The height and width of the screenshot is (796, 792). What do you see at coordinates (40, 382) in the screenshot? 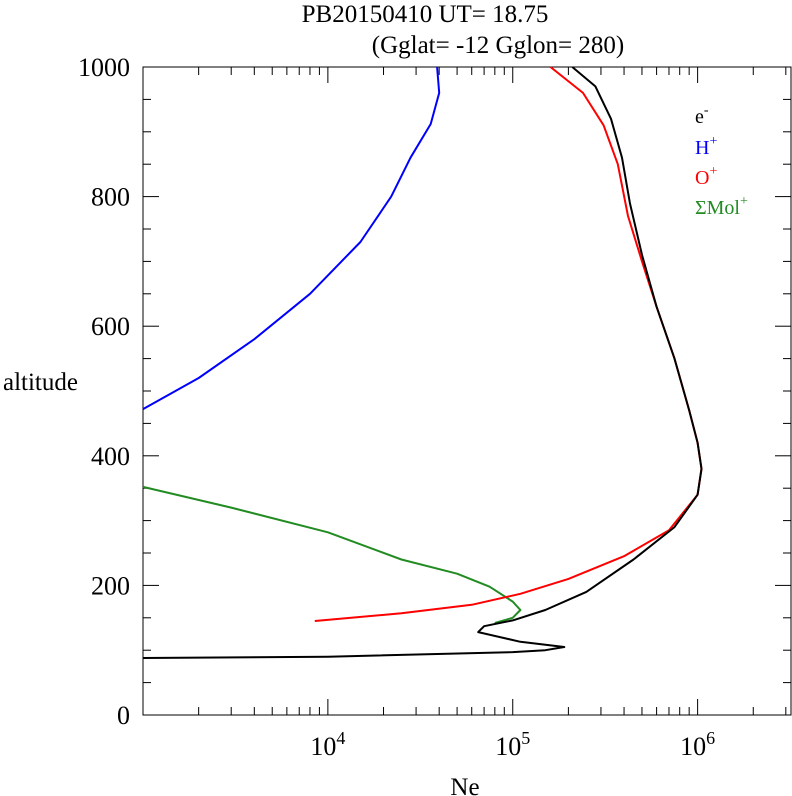
I see `y-axis-label: altitude` at bounding box center [40, 382].